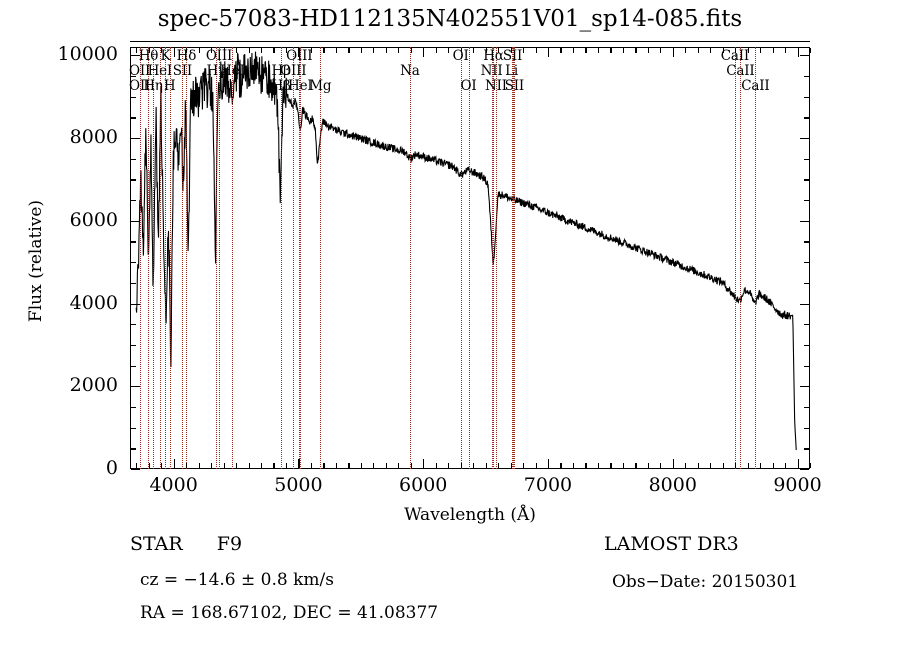 This screenshot has width=900, height=649. What do you see at coordinates (671, 544) in the screenshot?
I see `survey-release: LAMOST DR3` at bounding box center [671, 544].